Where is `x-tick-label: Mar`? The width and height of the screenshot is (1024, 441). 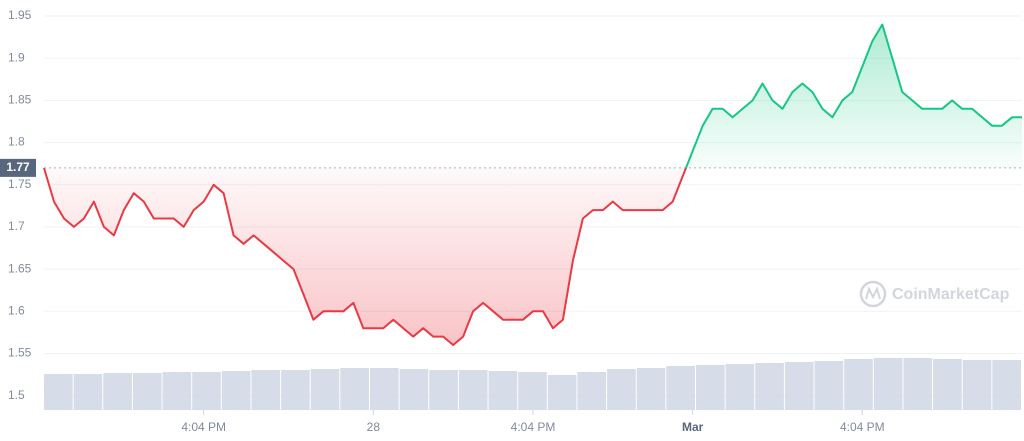 x-tick-label: Mar is located at coordinates (693, 427).